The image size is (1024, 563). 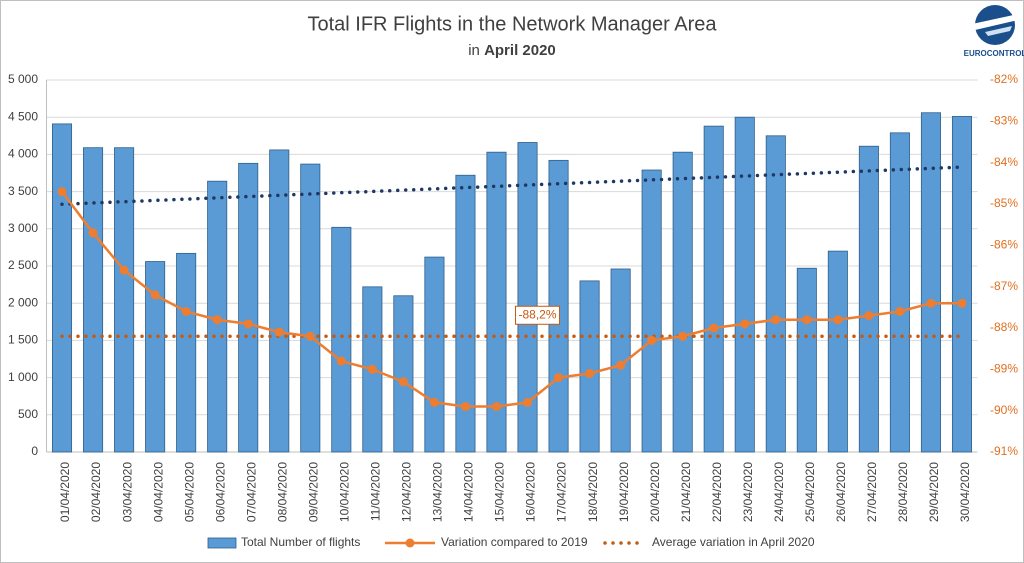 What do you see at coordinates (23, 377) in the screenshot?
I see `y-tick-label: 1 000` at bounding box center [23, 377].